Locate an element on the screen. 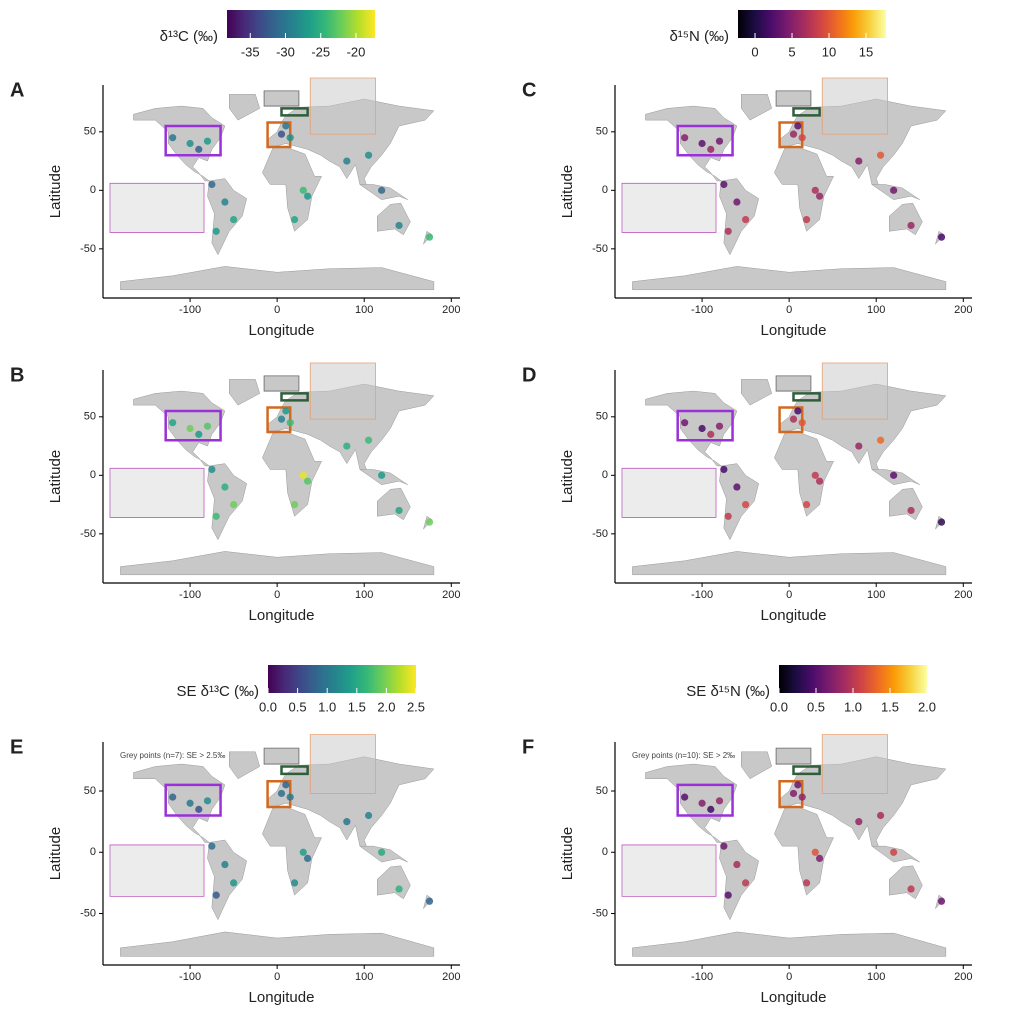 The height and width of the screenshot is (1024, 1024). panel-label: C is located at coordinates (529, 90).